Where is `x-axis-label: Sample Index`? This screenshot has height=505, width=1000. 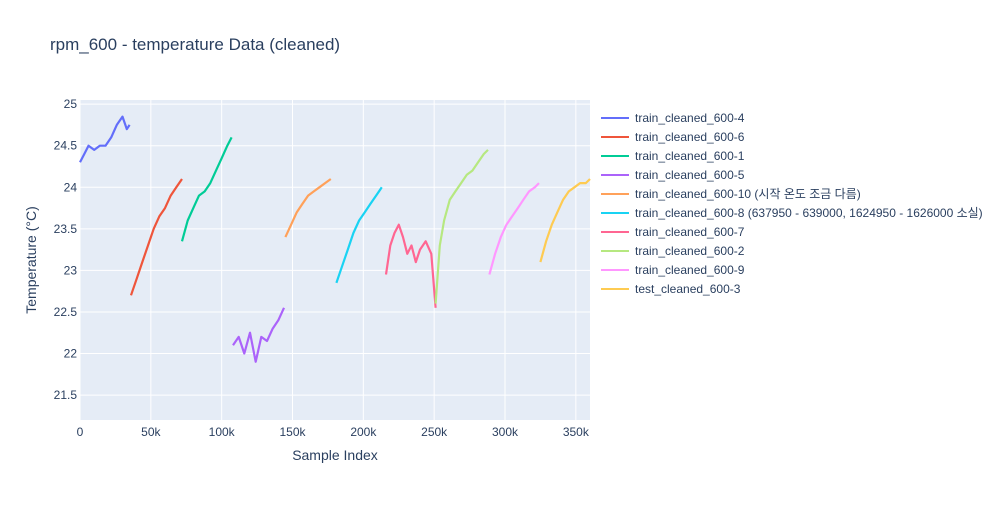
x-axis-label: Sample Index is located at coordinates (335, 455).